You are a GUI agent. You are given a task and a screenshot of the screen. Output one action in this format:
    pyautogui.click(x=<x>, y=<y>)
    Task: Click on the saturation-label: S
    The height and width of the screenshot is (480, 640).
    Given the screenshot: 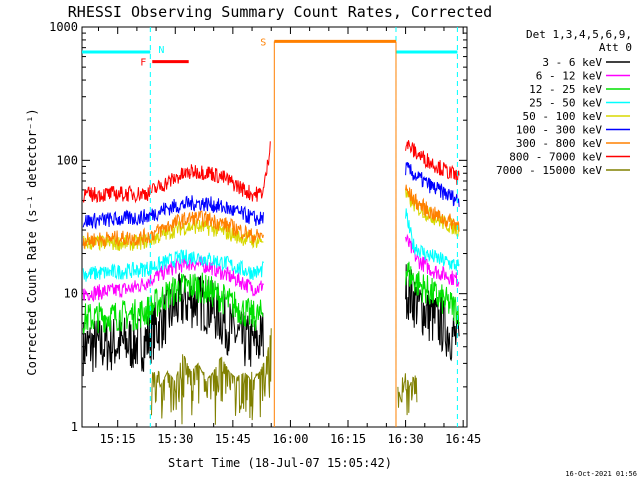 What is the action you would take?
    pyautogui.click(x=263, y=42)
    